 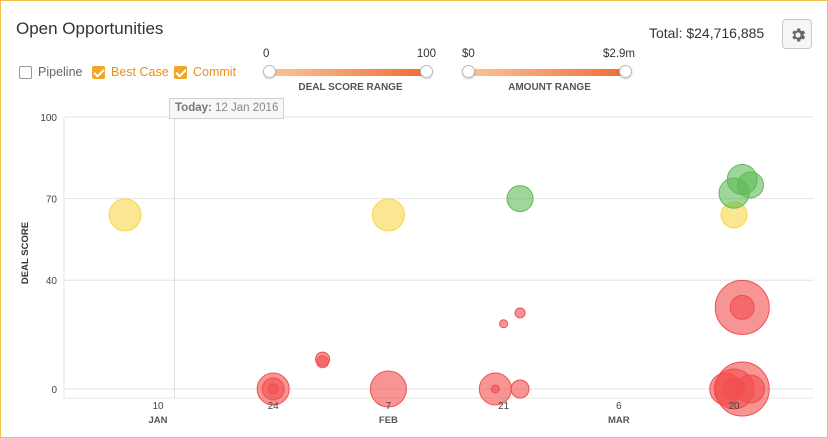 I want to click on x-tick-day: 10, so click(x=158, y=406).